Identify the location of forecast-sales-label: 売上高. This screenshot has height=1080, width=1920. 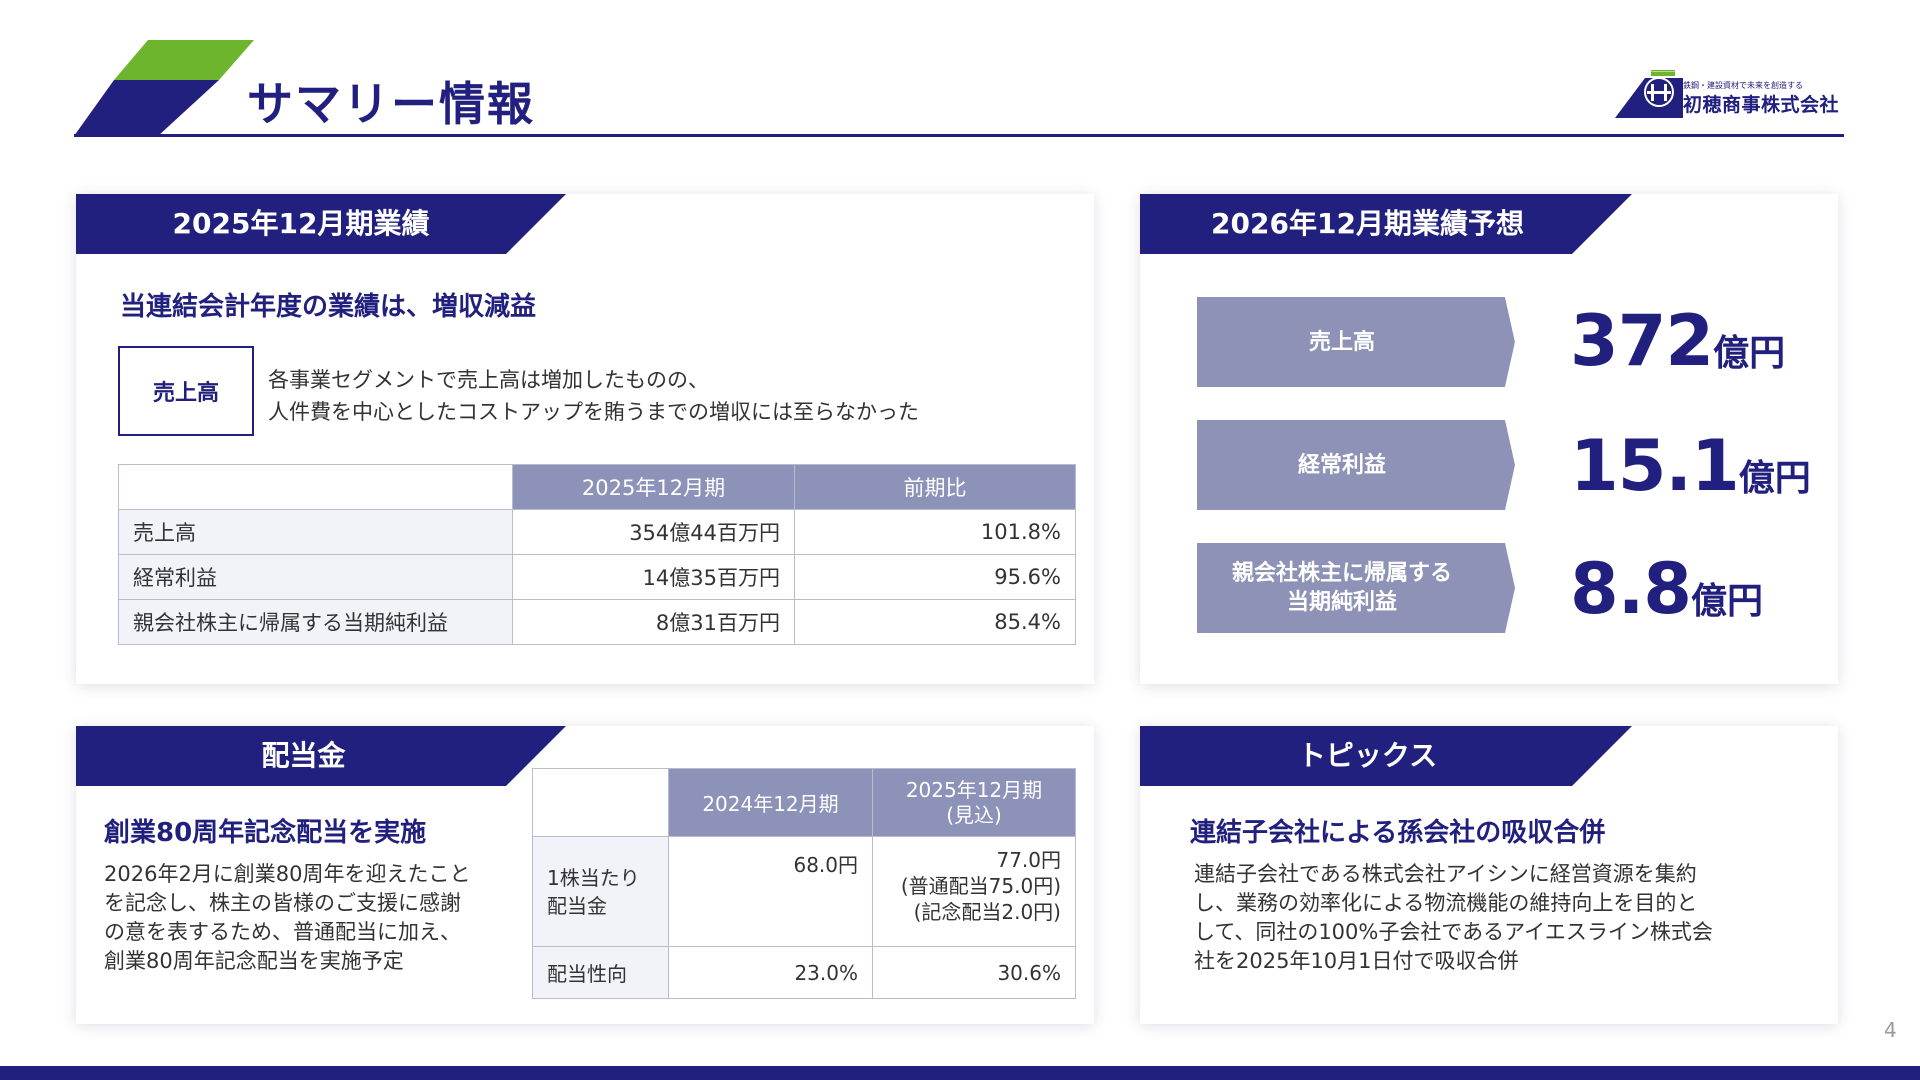
(1342, 342).